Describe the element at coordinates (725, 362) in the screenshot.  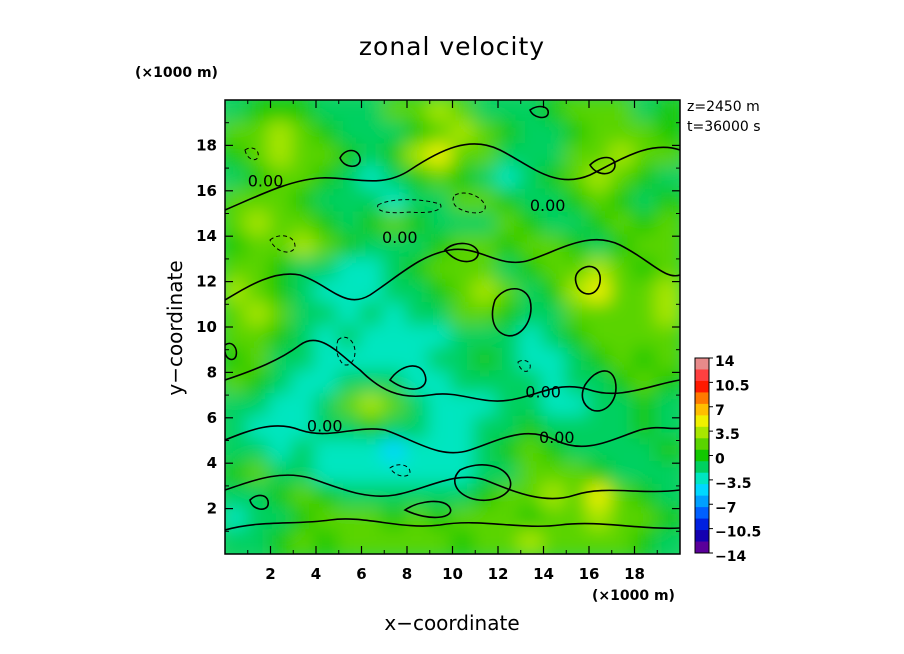
I see `colorbar-tick-label: 14` at that location.